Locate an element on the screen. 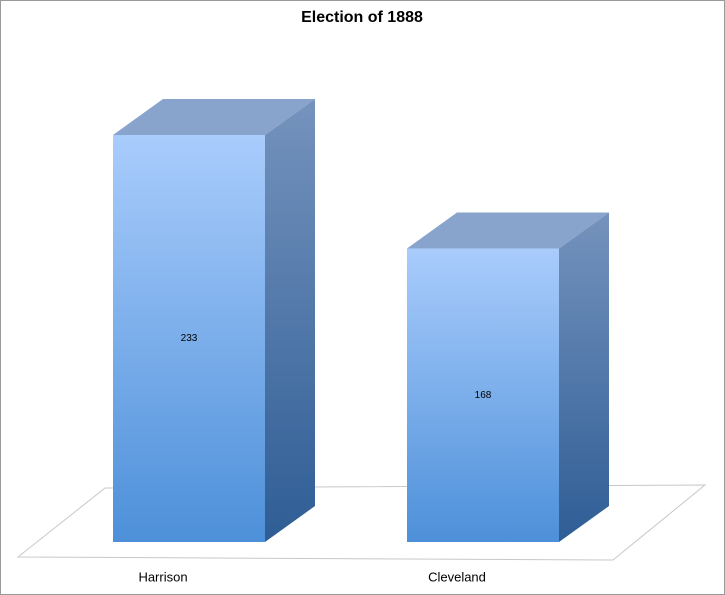 The image size is (725, 595). value-label: 168 is located at coordinates (483, 395).